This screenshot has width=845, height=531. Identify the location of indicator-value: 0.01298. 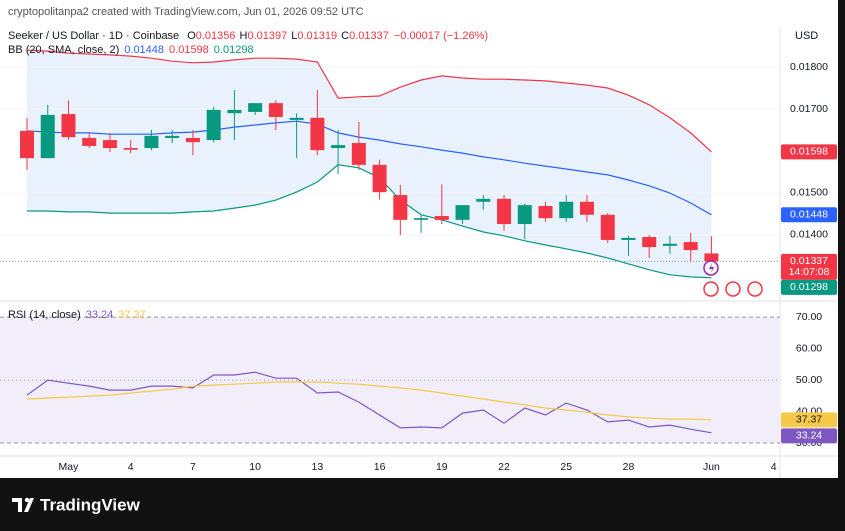
(234, 50).